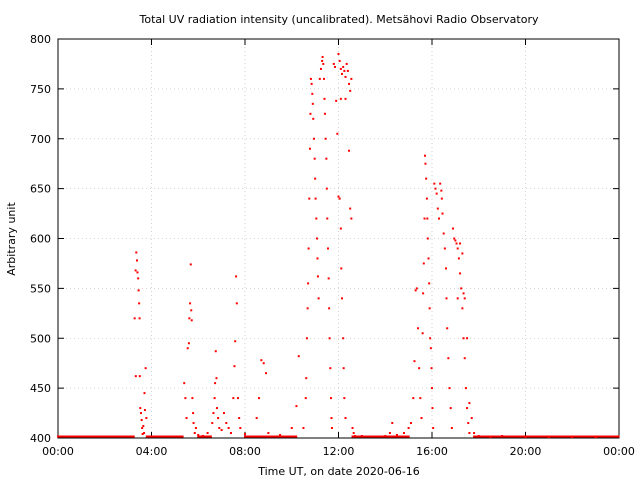  Describe the element at coordinates (40, 189) in the screenshot. I see `y-tick-label: 650` at that location.